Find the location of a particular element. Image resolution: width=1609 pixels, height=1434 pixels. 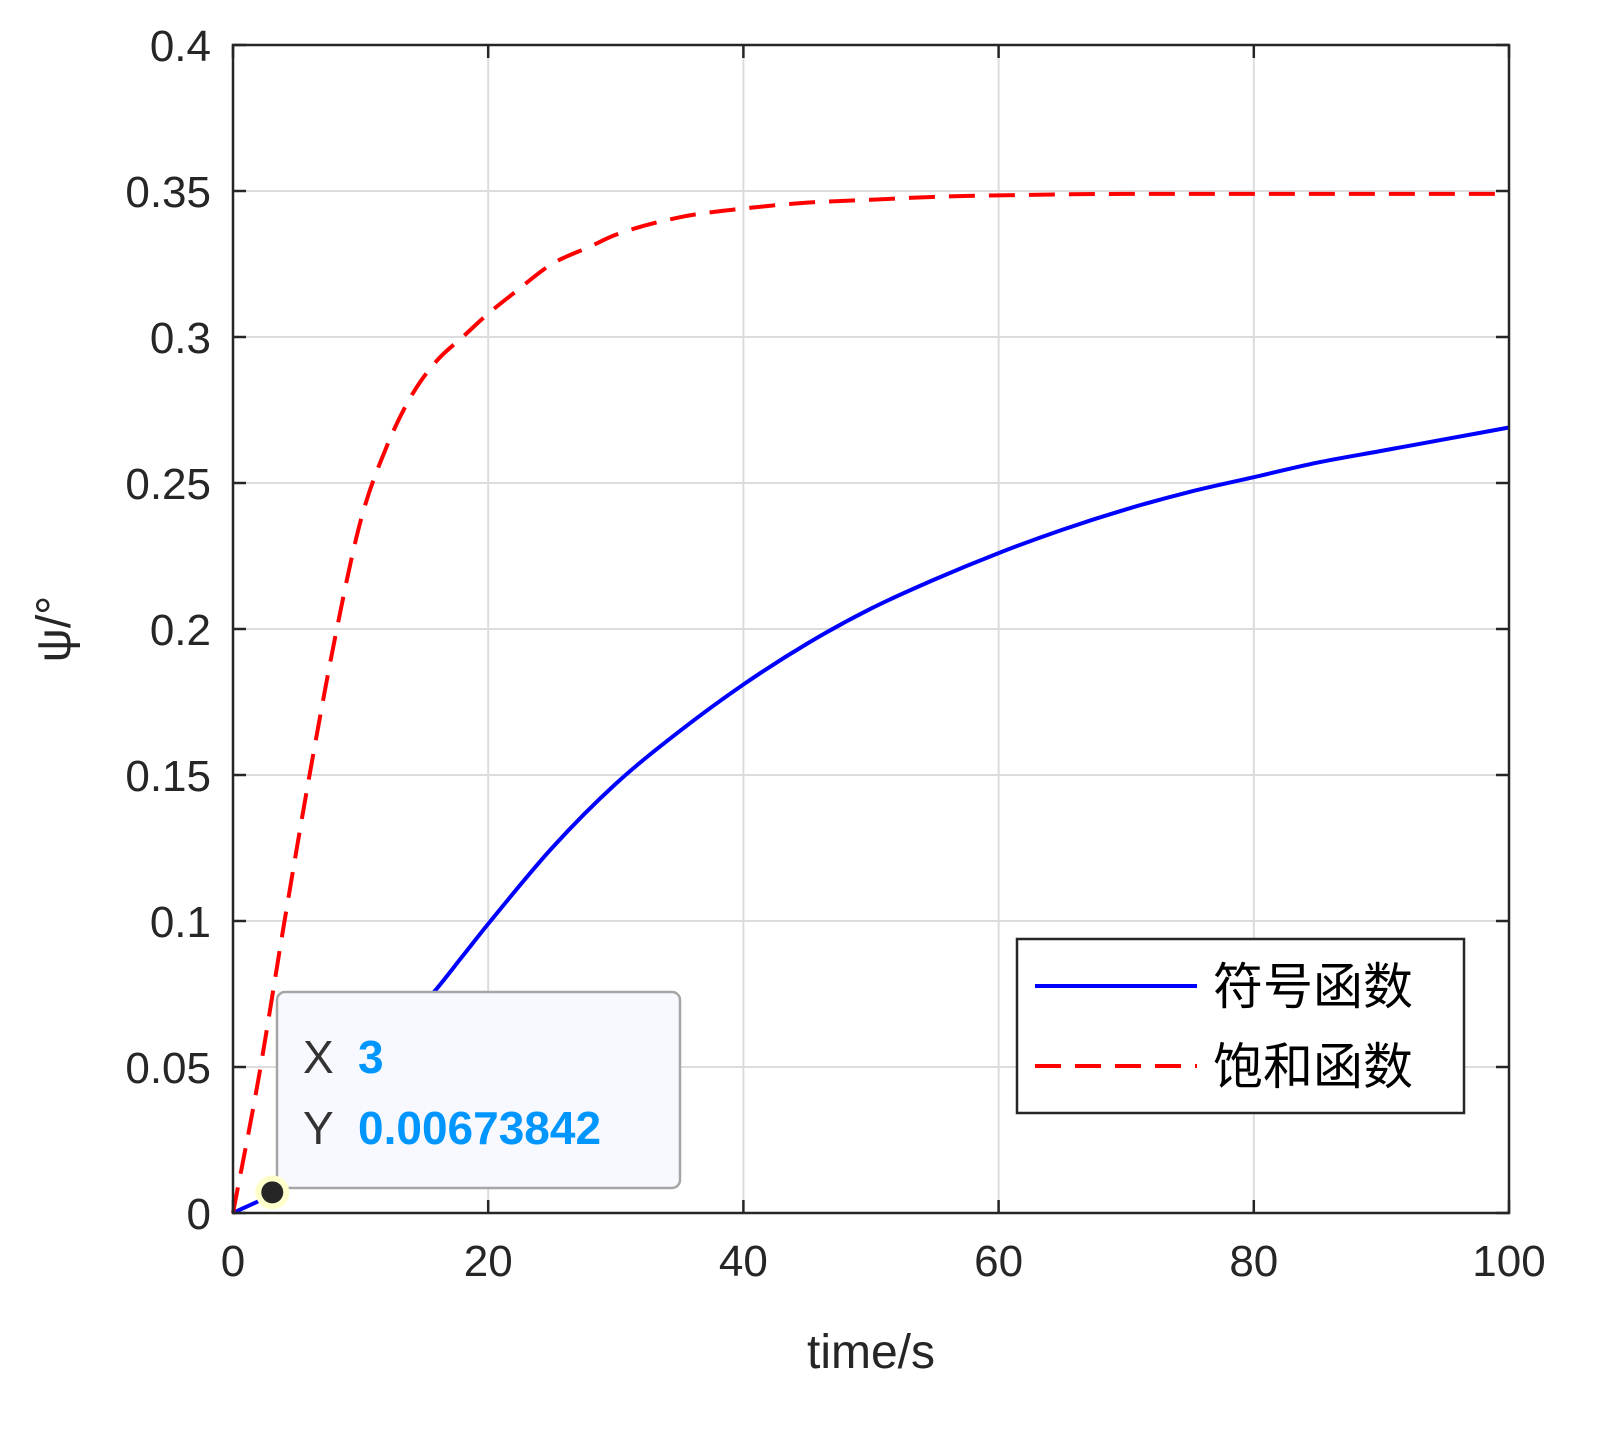

datatip-box is located at coordinates (478, 1090).